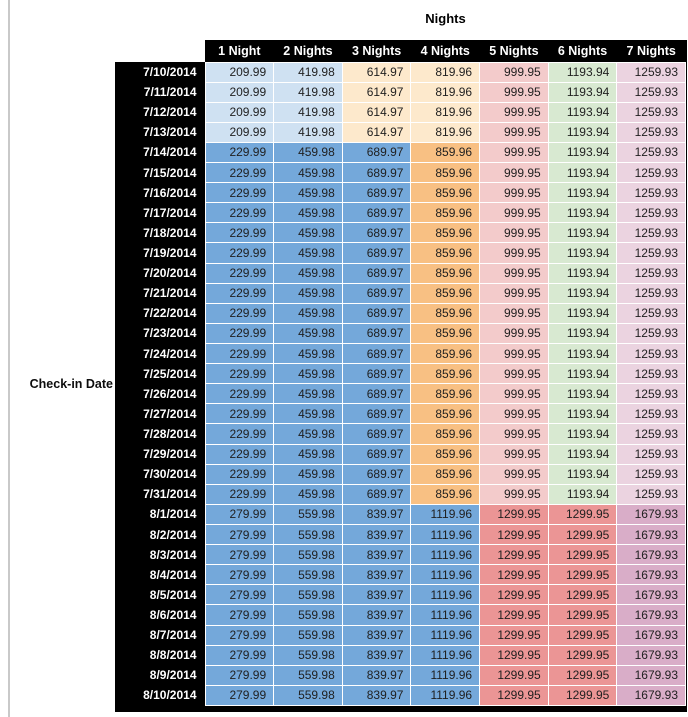  I want to click on corner-cell, so click(160, 51).